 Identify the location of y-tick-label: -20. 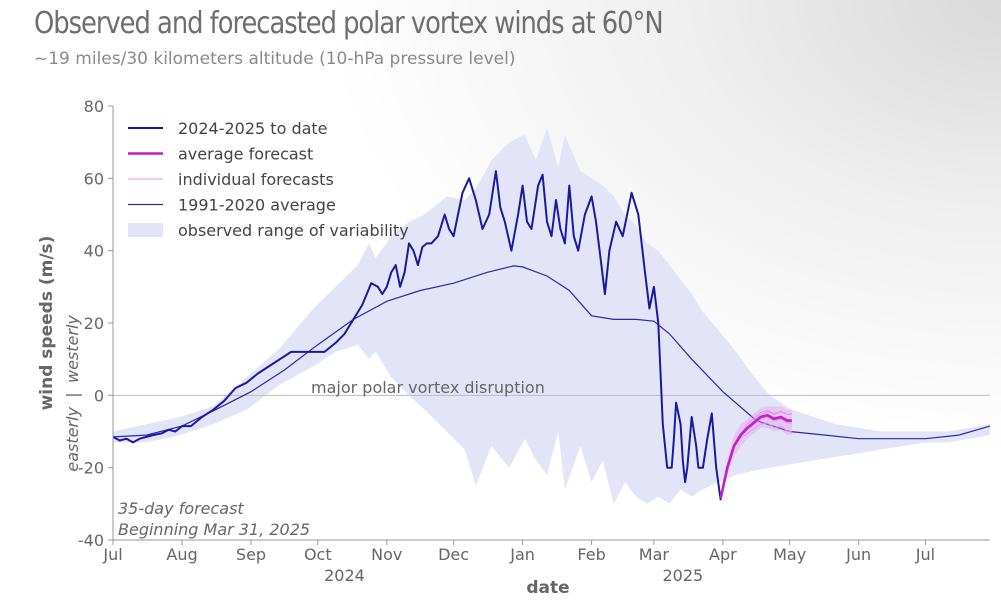
(91, 468).